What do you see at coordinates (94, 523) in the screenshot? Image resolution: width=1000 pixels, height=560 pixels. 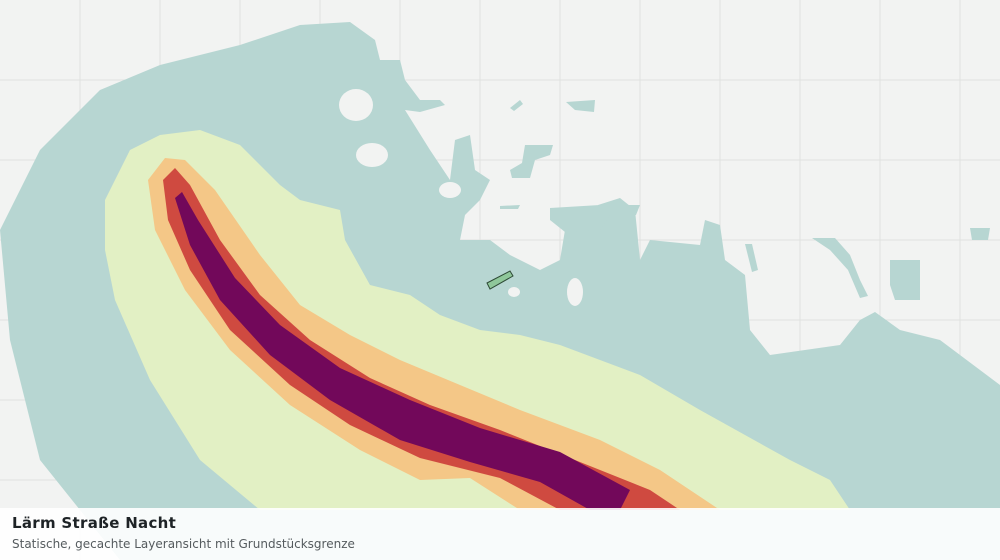 I see `layer-title: Lärm Straße Nacht` at bounding box center [94, 523].